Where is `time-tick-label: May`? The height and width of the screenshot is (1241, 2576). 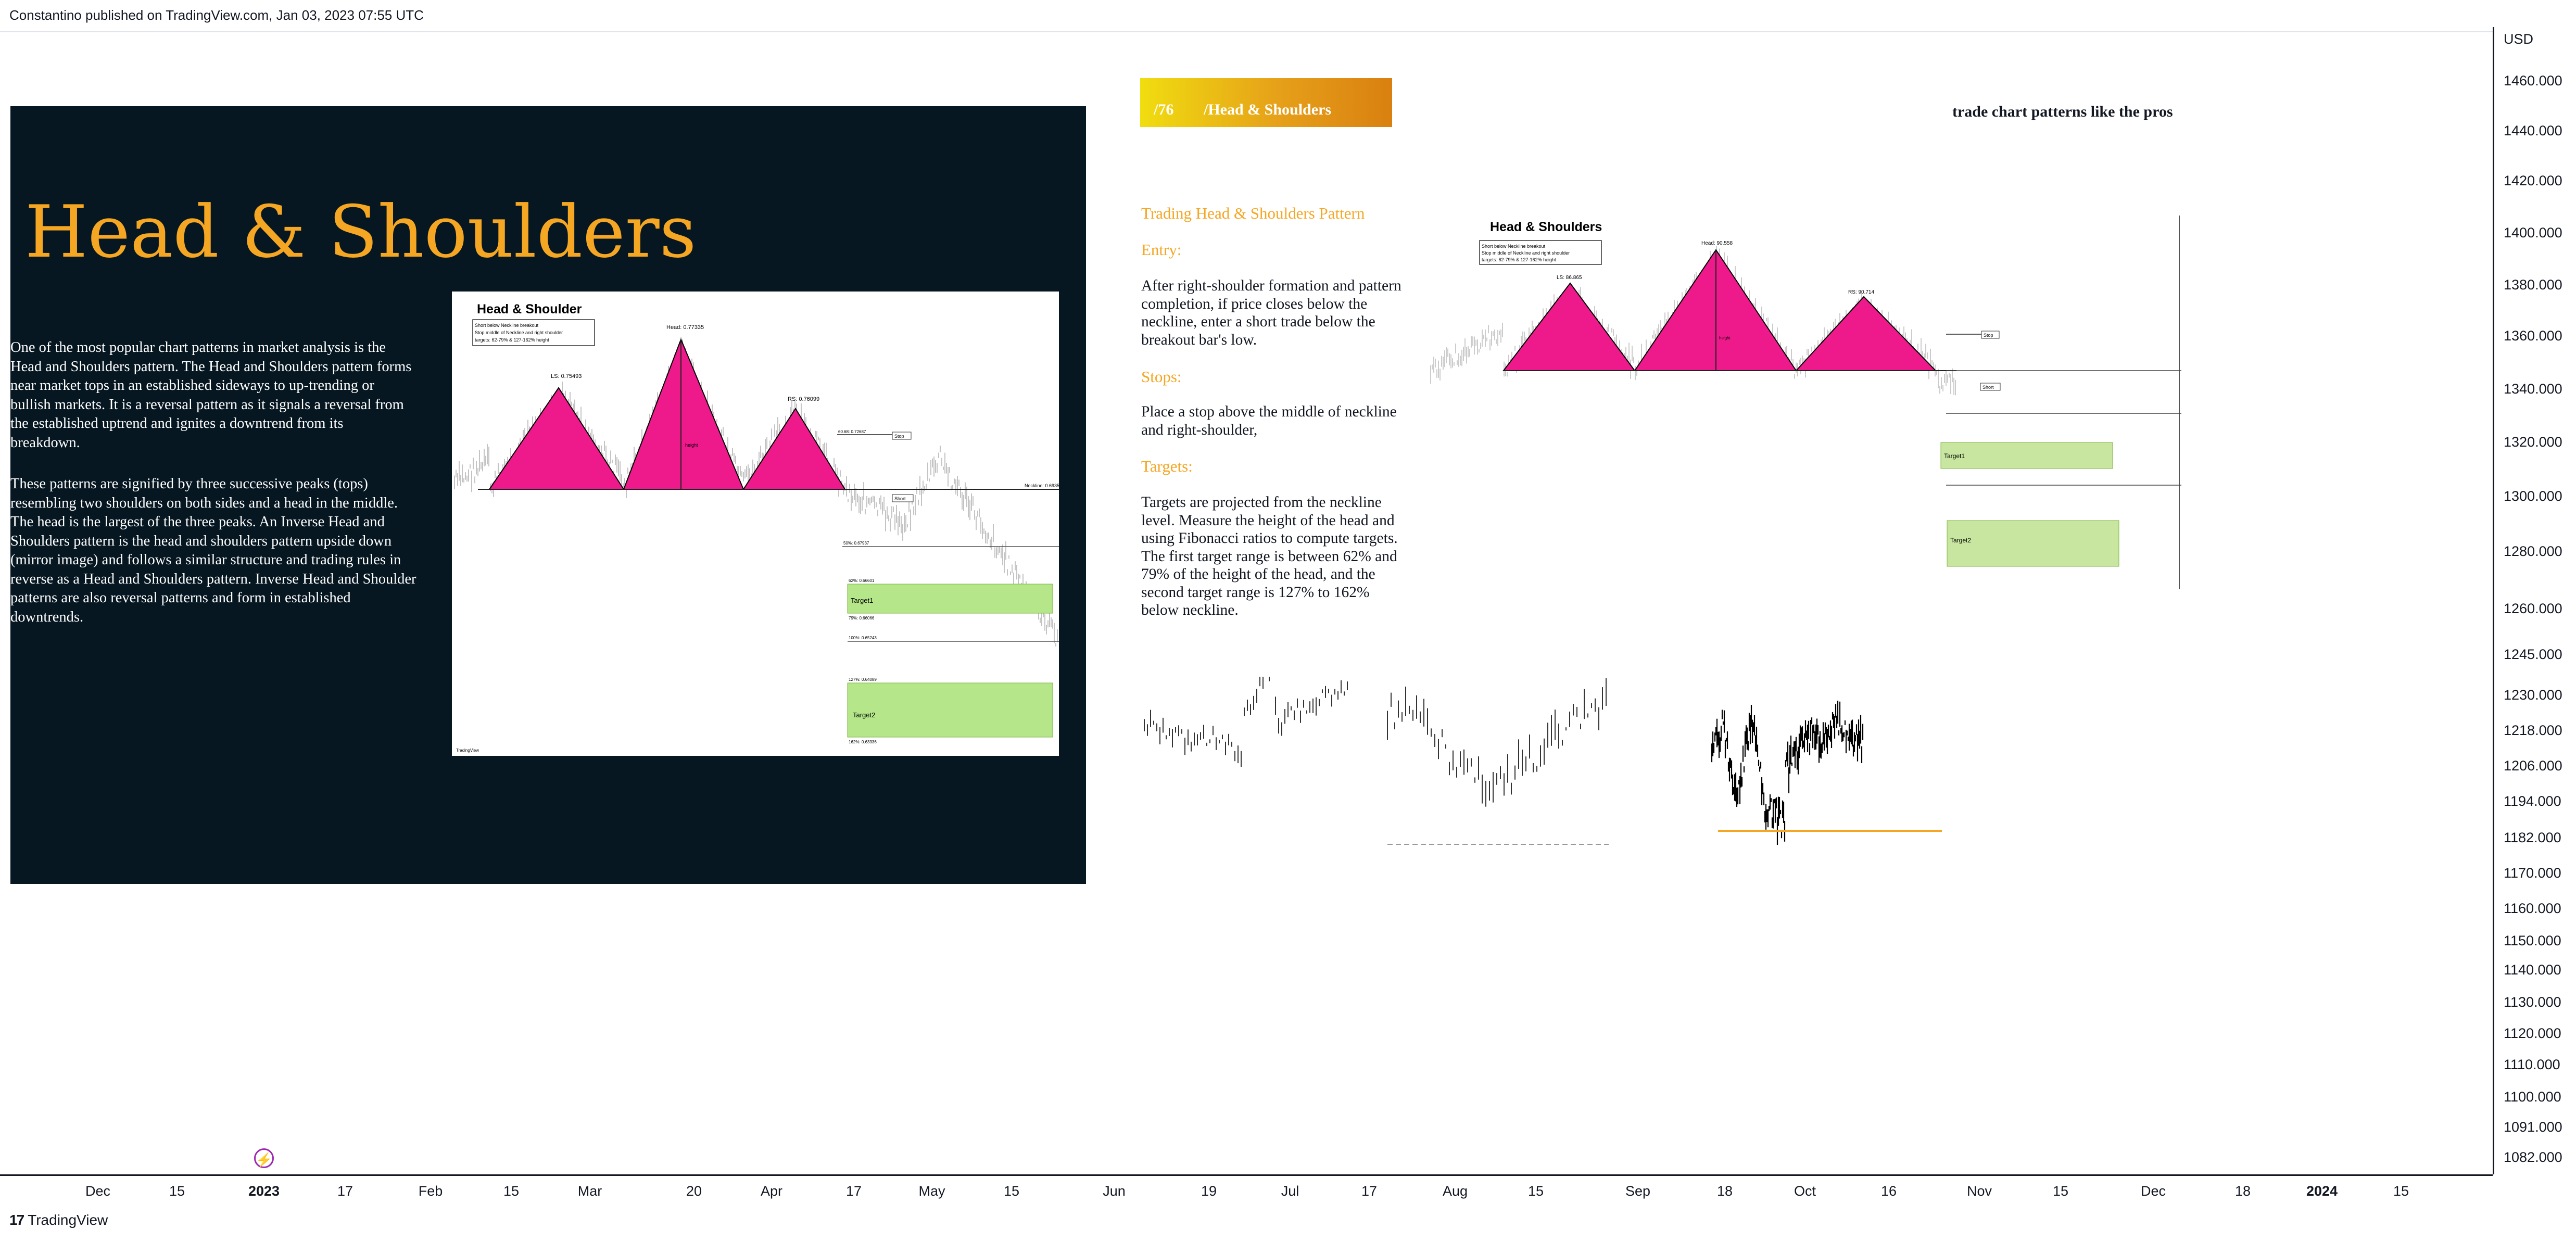
time-tick-label: May is located at coordinates (931, 1191).